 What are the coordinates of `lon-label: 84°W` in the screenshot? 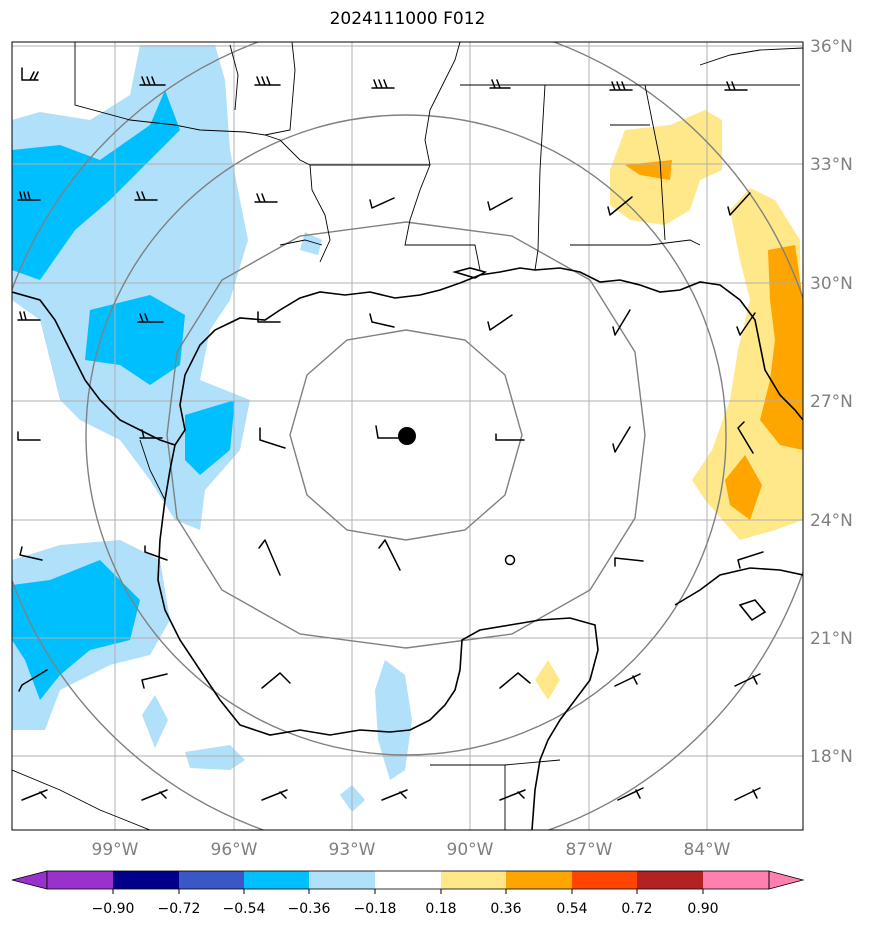 It's located at (707, 850).